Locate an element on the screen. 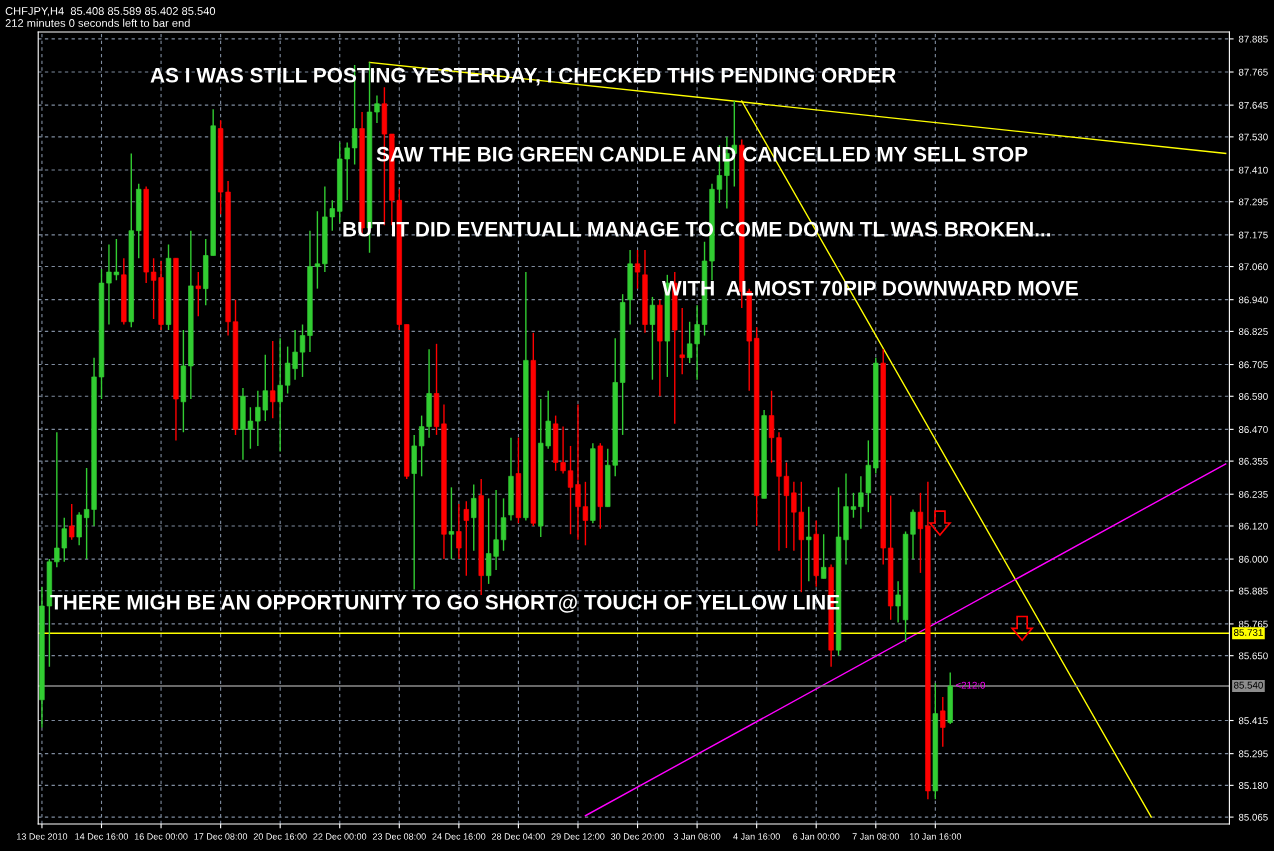  y-tick-label: 87.295 is located at coordinates (1253, 202).